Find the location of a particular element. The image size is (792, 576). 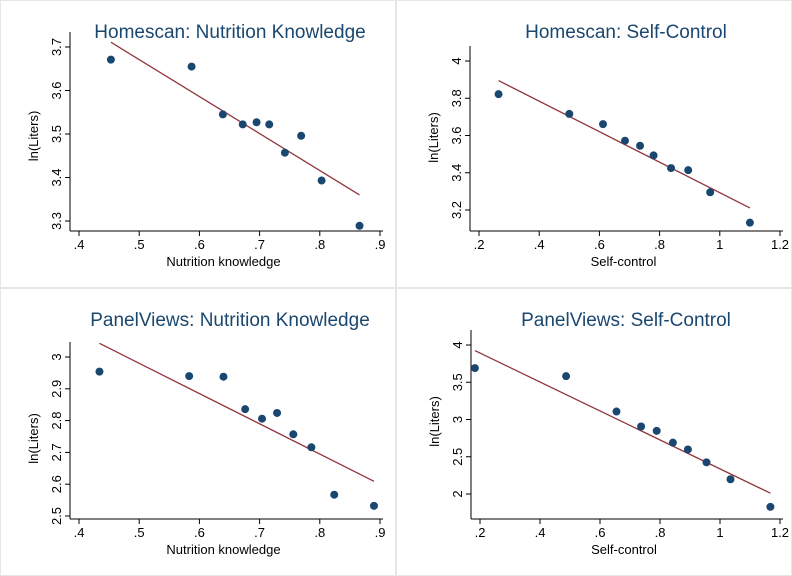

c1-xlabel: Self-control is located at coordinates (624, 261).